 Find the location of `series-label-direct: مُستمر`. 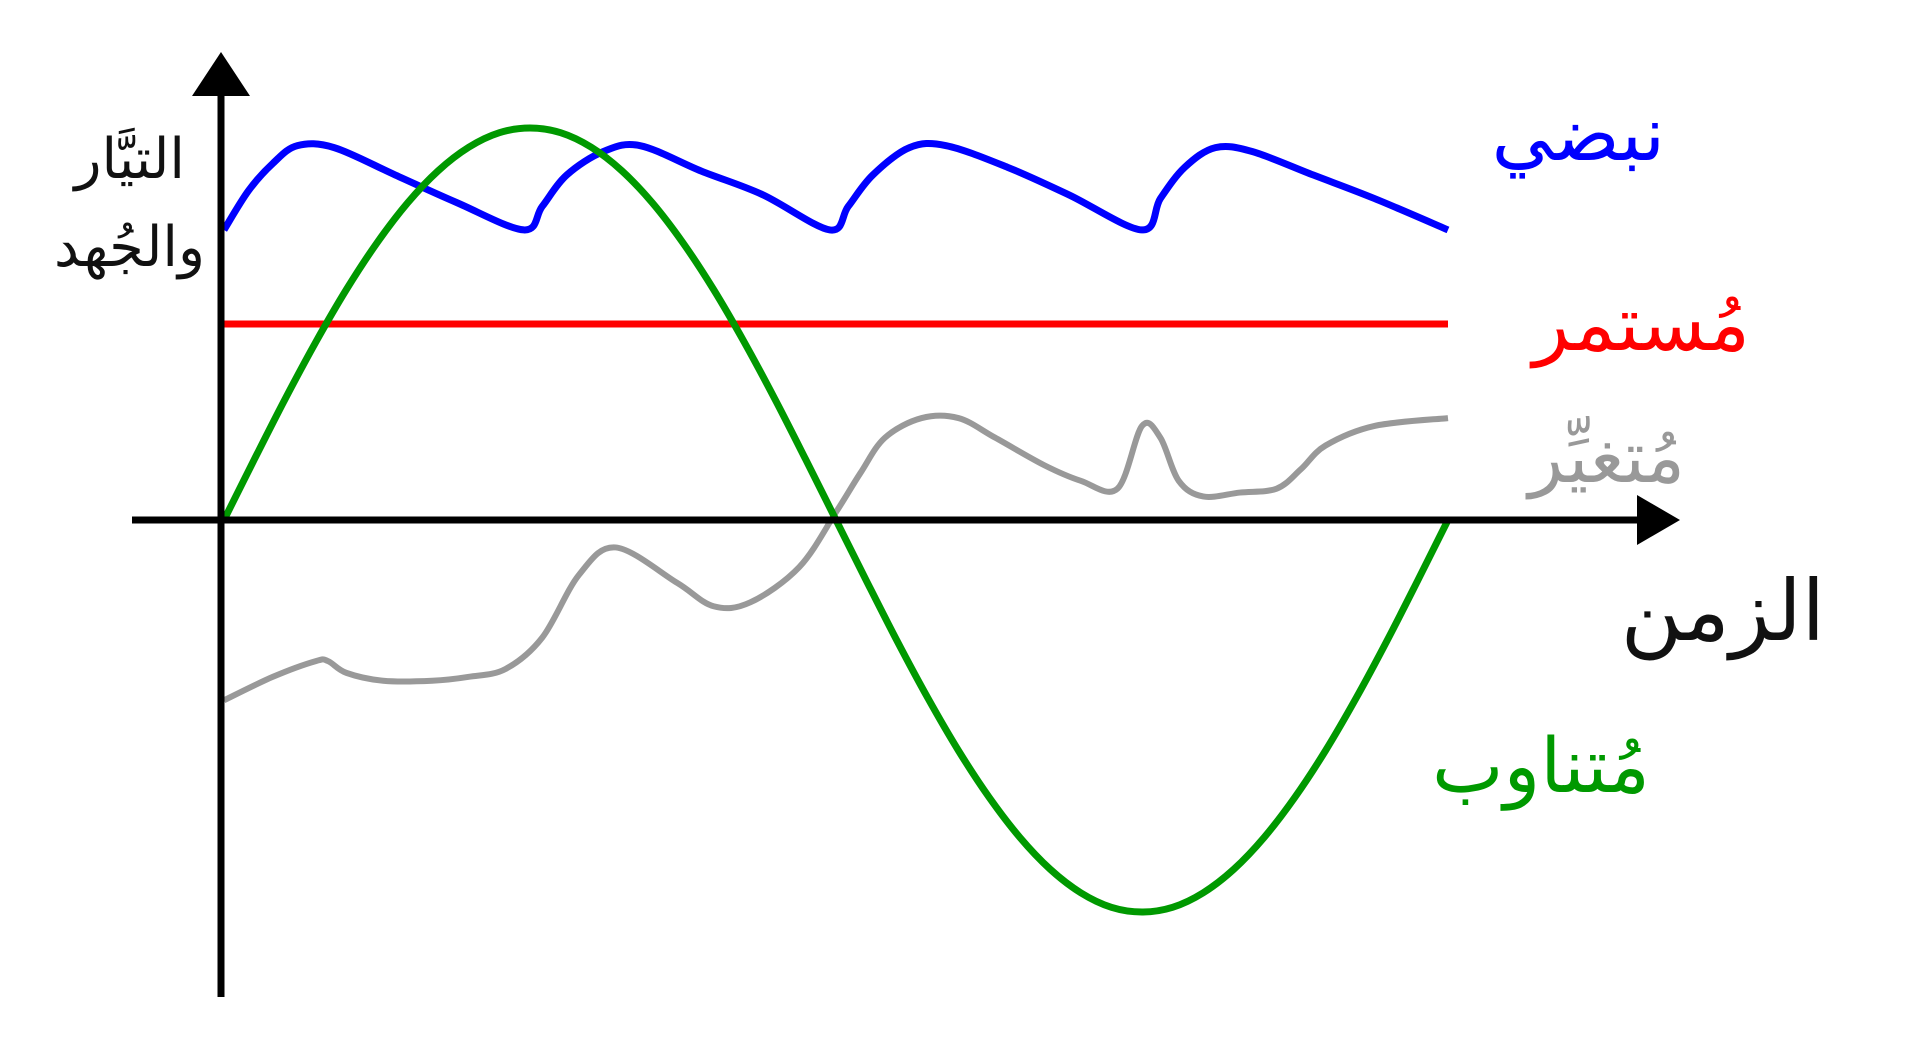

series-label-direct: مُستمر is located at coordinates (1639, 324).